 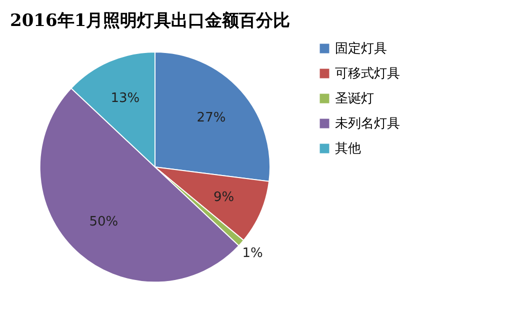 I want to click on legend-label: 可移式灯具, so click(x=367, y=74).